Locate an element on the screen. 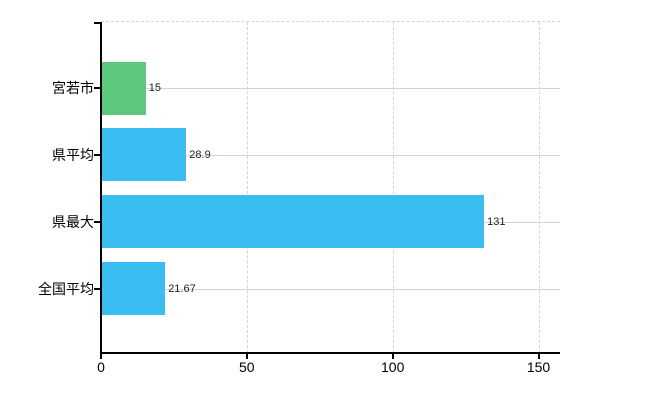 The height and width of the screenshot is (400, 650). value-label: 131 is located at coordinates (496, 221).